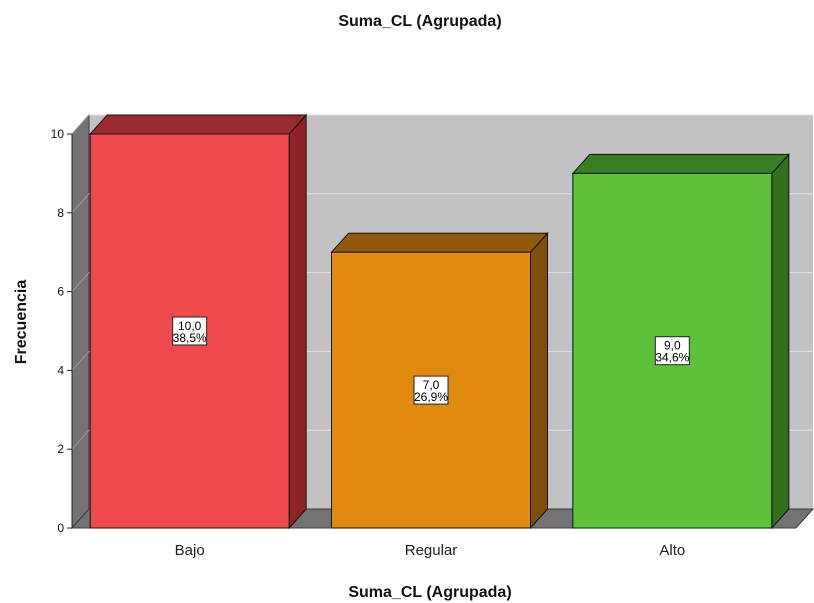  I want to click on y-tick-label: 2, so click(60, 449).